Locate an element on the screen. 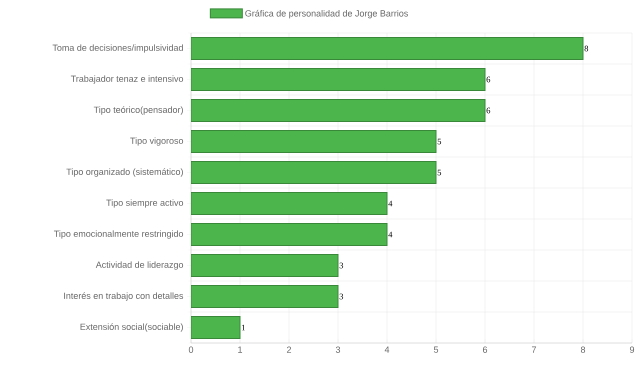 The image size is (639, 372). x-tick-label: 4 is located at coordinates (387, 349).